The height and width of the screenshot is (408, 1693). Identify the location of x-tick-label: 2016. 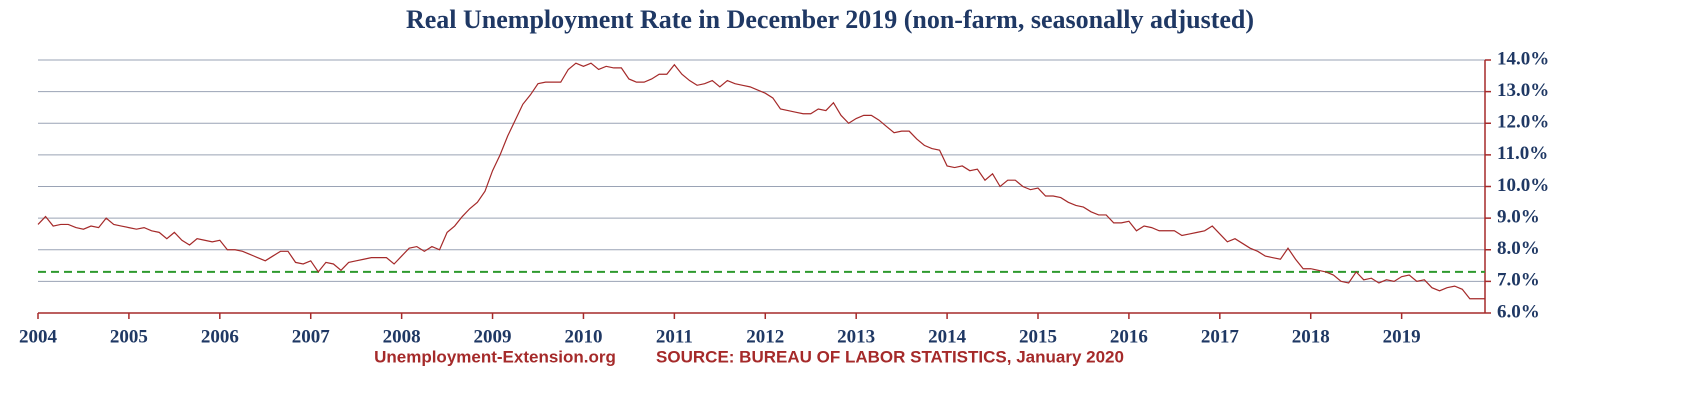
(1129, 336).